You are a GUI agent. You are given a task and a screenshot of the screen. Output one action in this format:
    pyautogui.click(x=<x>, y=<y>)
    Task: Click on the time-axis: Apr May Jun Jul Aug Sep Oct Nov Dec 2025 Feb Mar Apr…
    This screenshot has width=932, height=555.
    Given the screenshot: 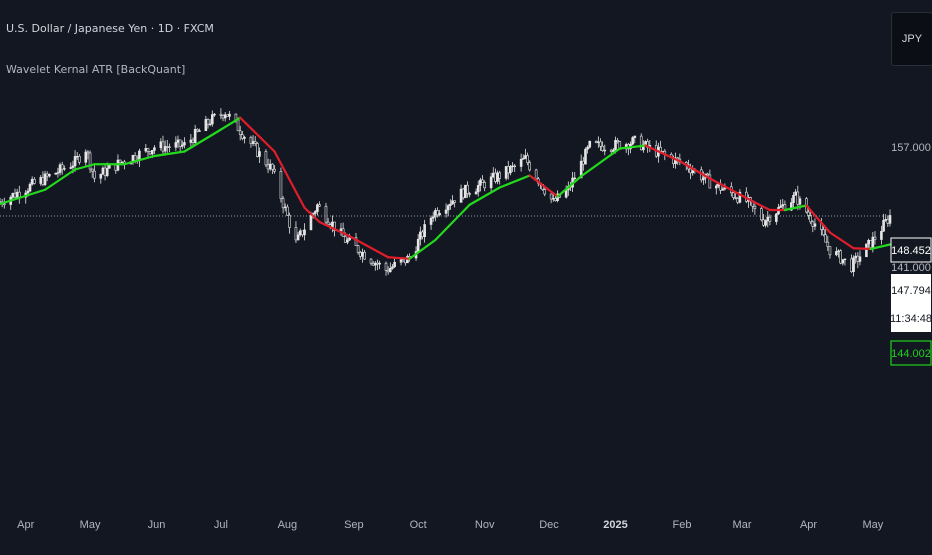 What is the action you would take?
    pyautogui.click(x=450, y=525)
    